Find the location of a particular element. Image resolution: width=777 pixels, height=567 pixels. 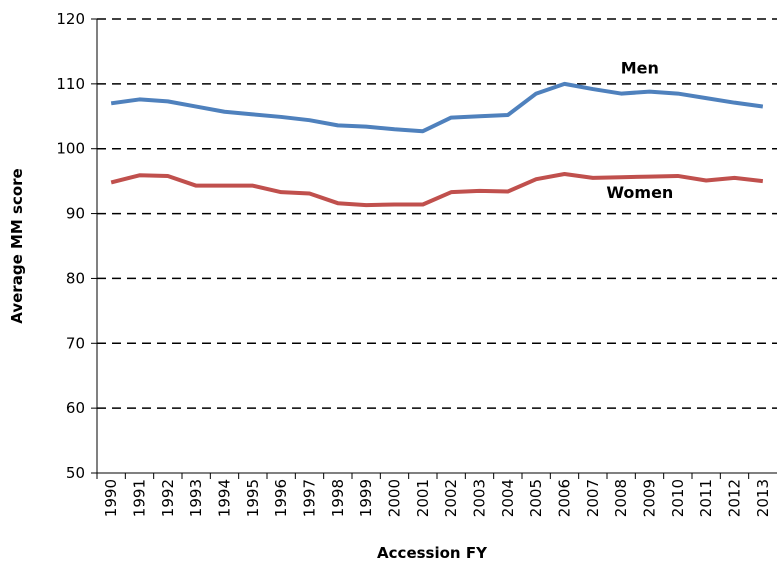

x-tick-label: 1990 is located at coordinates (111, 498).